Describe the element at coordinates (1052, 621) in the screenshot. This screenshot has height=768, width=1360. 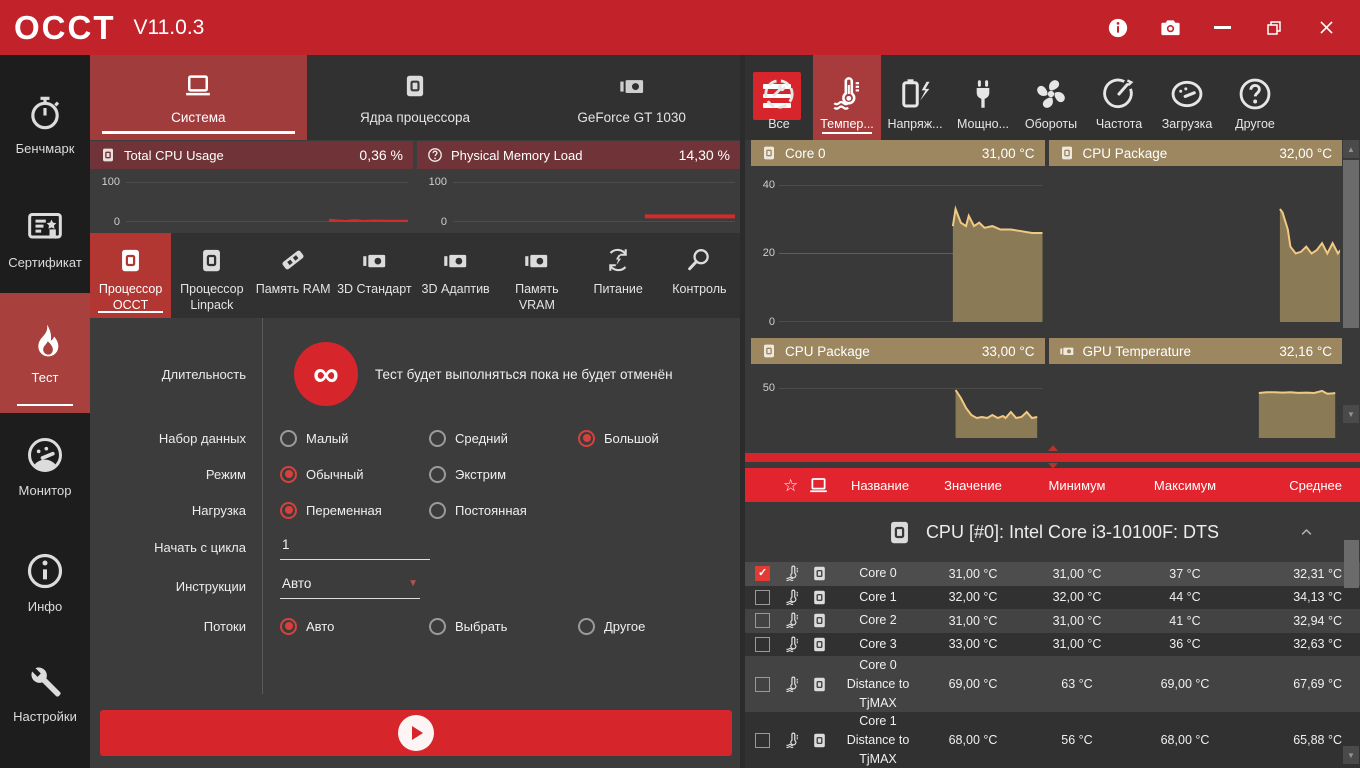
I see `table-row: Core 2 31,00 °C 31,00 °C 41 °C 32,94 °C` at that location.